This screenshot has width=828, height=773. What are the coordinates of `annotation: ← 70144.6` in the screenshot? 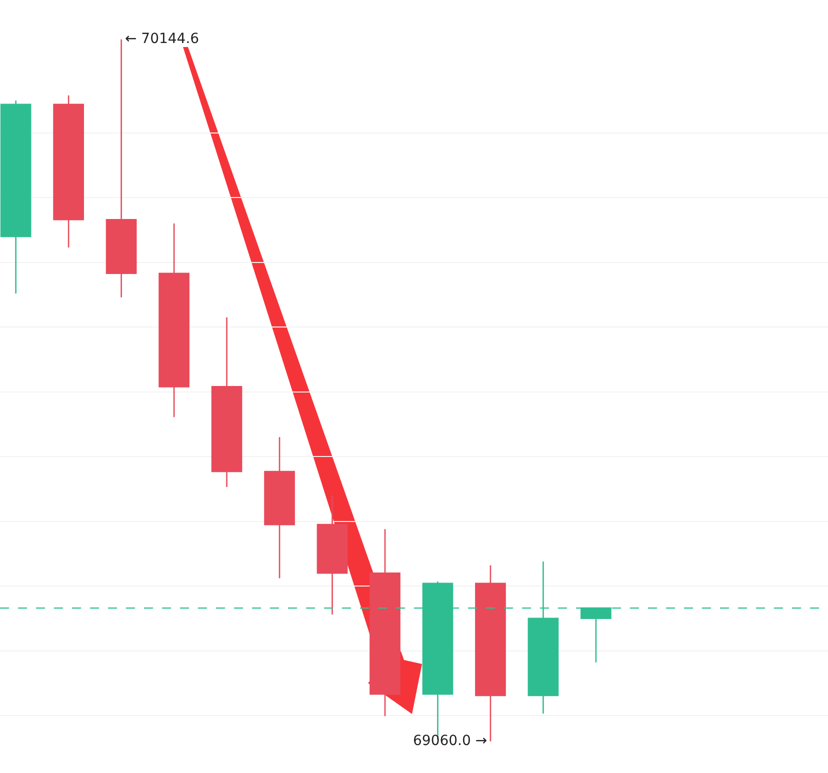 It's located at (162, 39).